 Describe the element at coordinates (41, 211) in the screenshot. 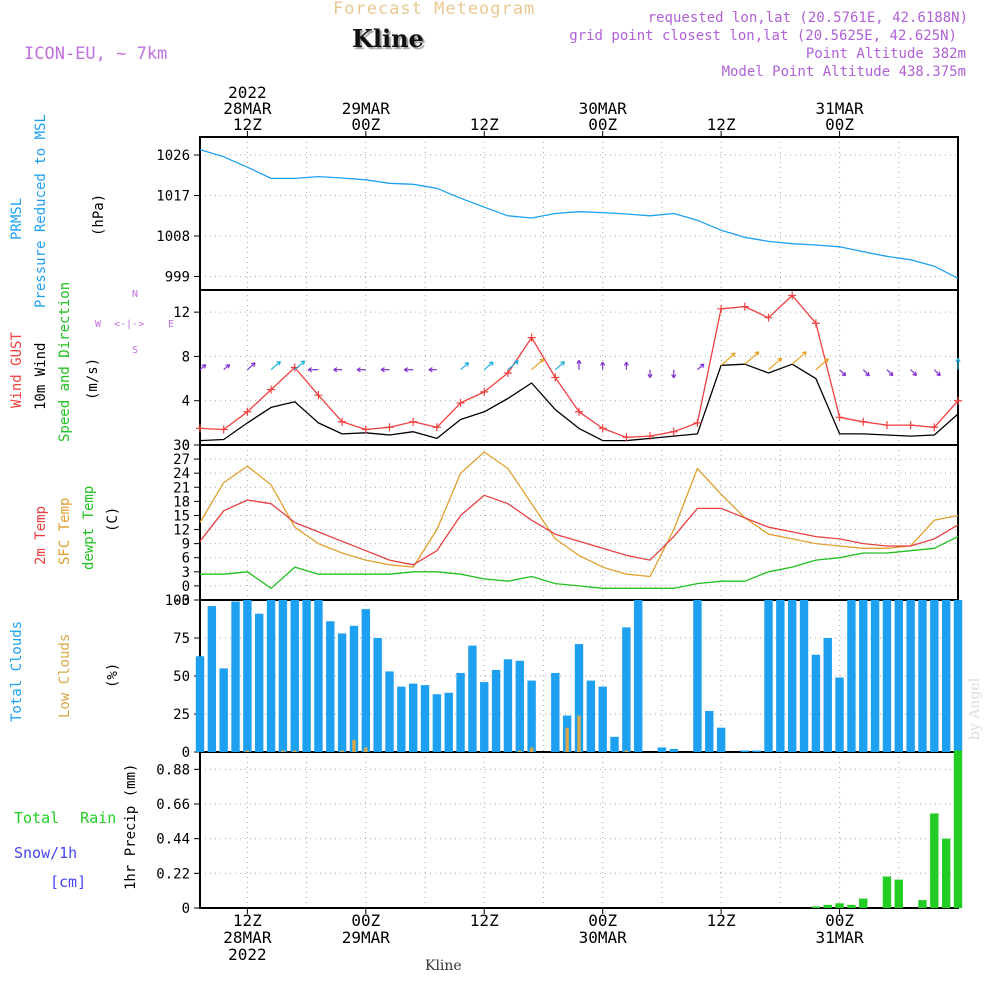

I see `pressure-label-msl: Pressure Reduced to MSL` at that location.